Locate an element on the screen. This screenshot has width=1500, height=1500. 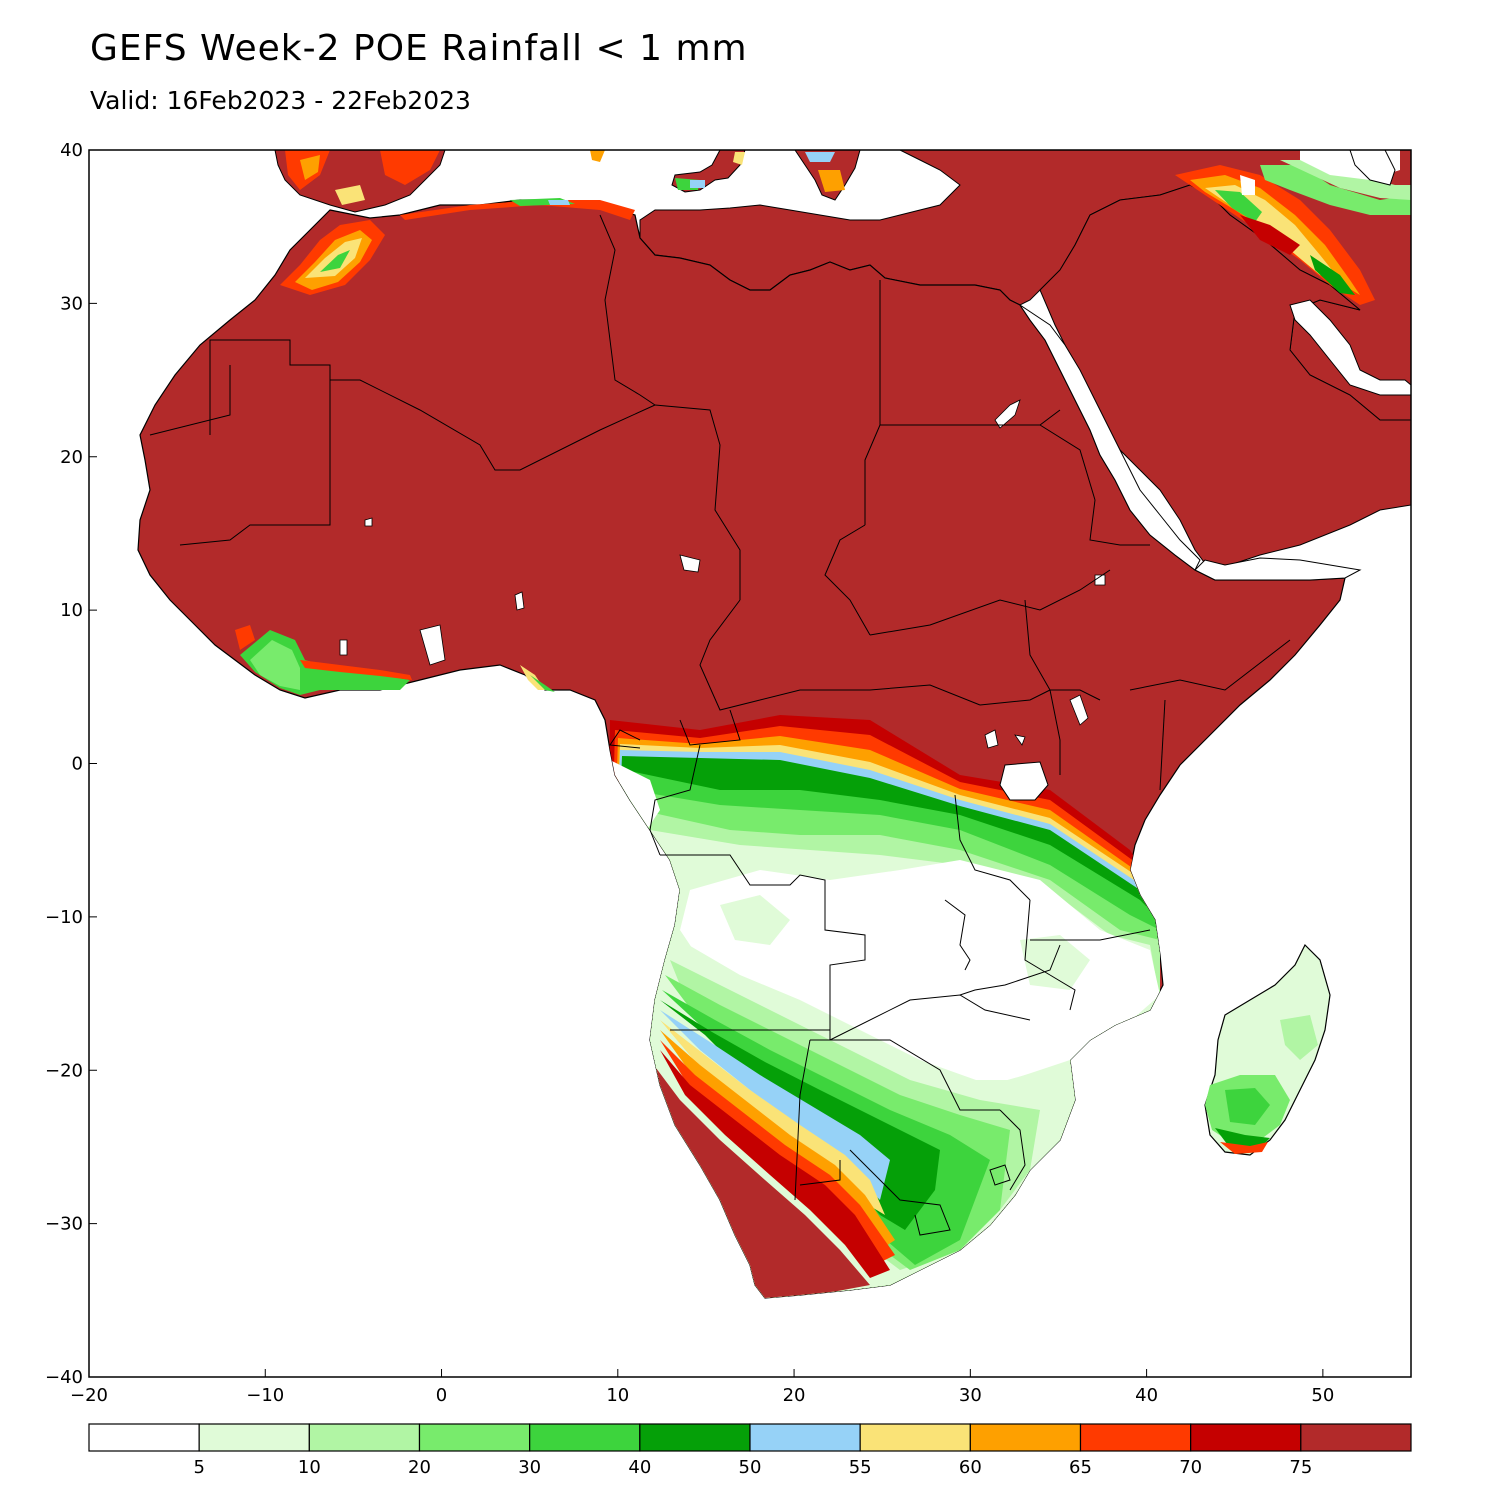
colorbar-label: 30 is located at coordinates (529, 1467).